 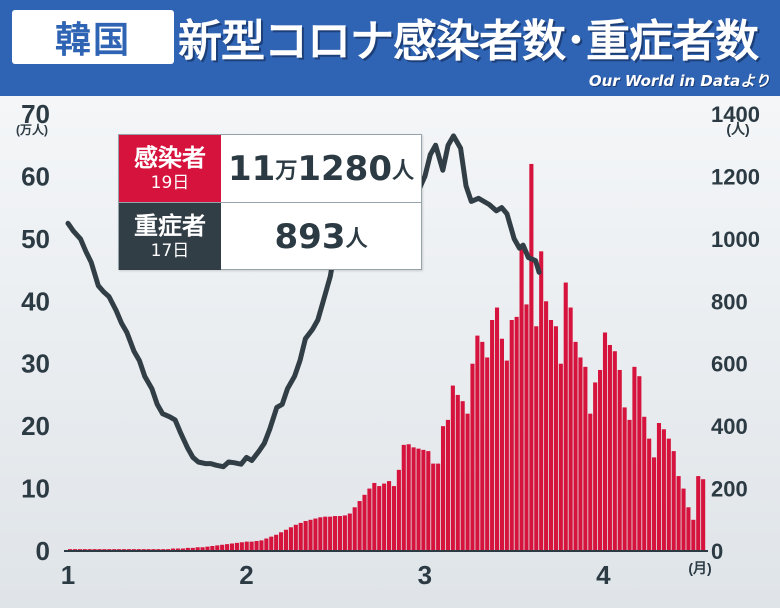 What do you see at coordinates (93, 37) in the screenshot?
I see `country-box: 韓国` at bounding box center [93, 37].